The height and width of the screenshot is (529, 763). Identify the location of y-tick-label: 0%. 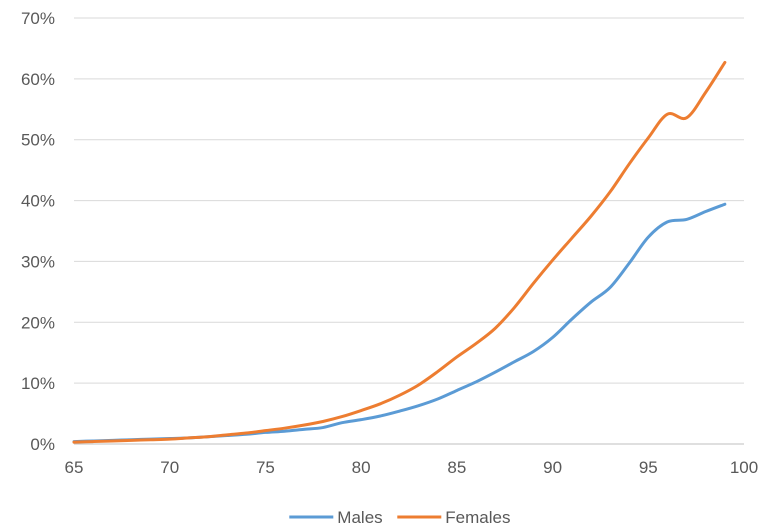
(42, 444).